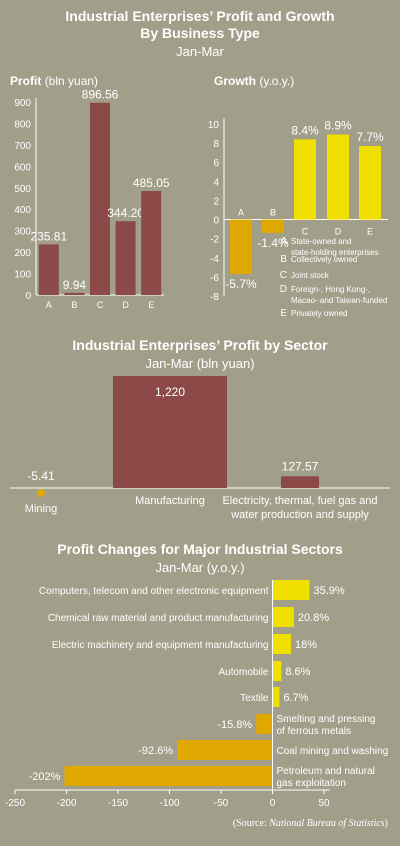  I want to click on growth-x-tick-label: B, so click(273, 213).